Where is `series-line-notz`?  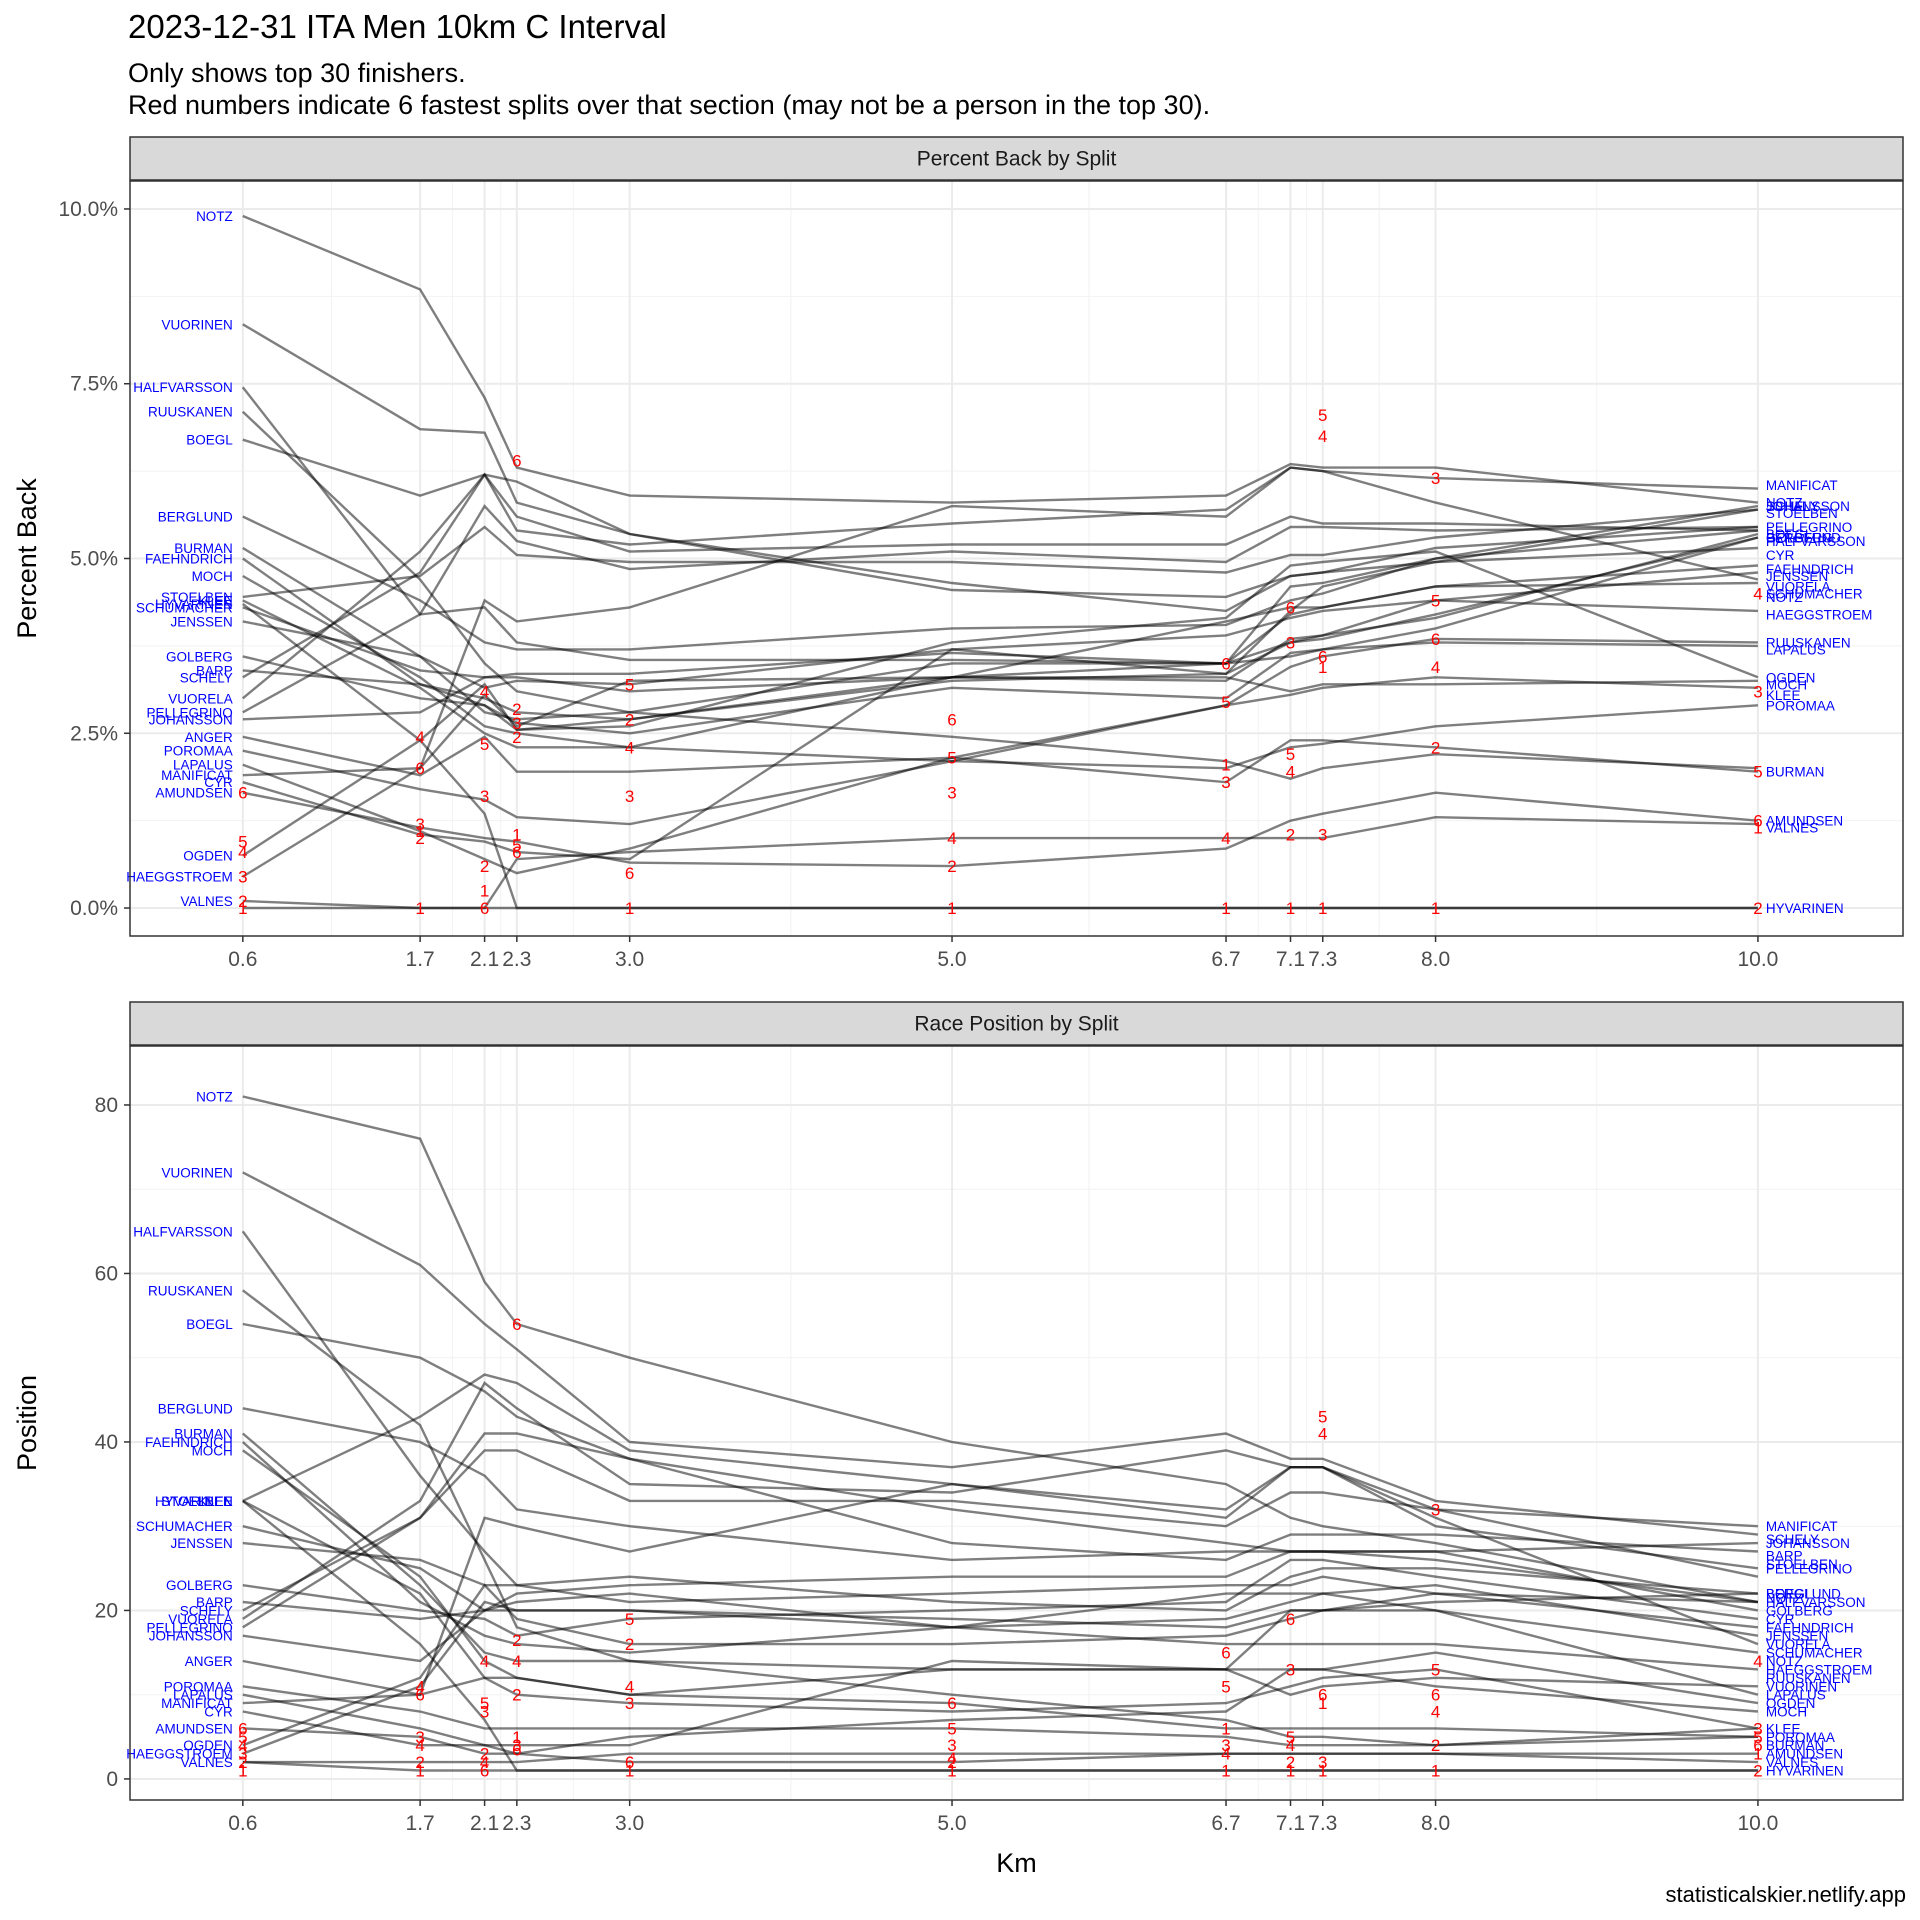
series-line-notz is located at coordinates (1000, 359).